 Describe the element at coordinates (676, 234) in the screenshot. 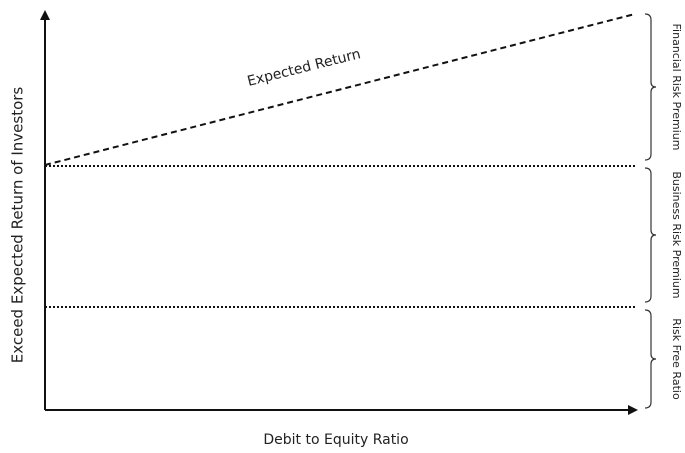

I see `bracket-label: Business Risk Premium` at that location.